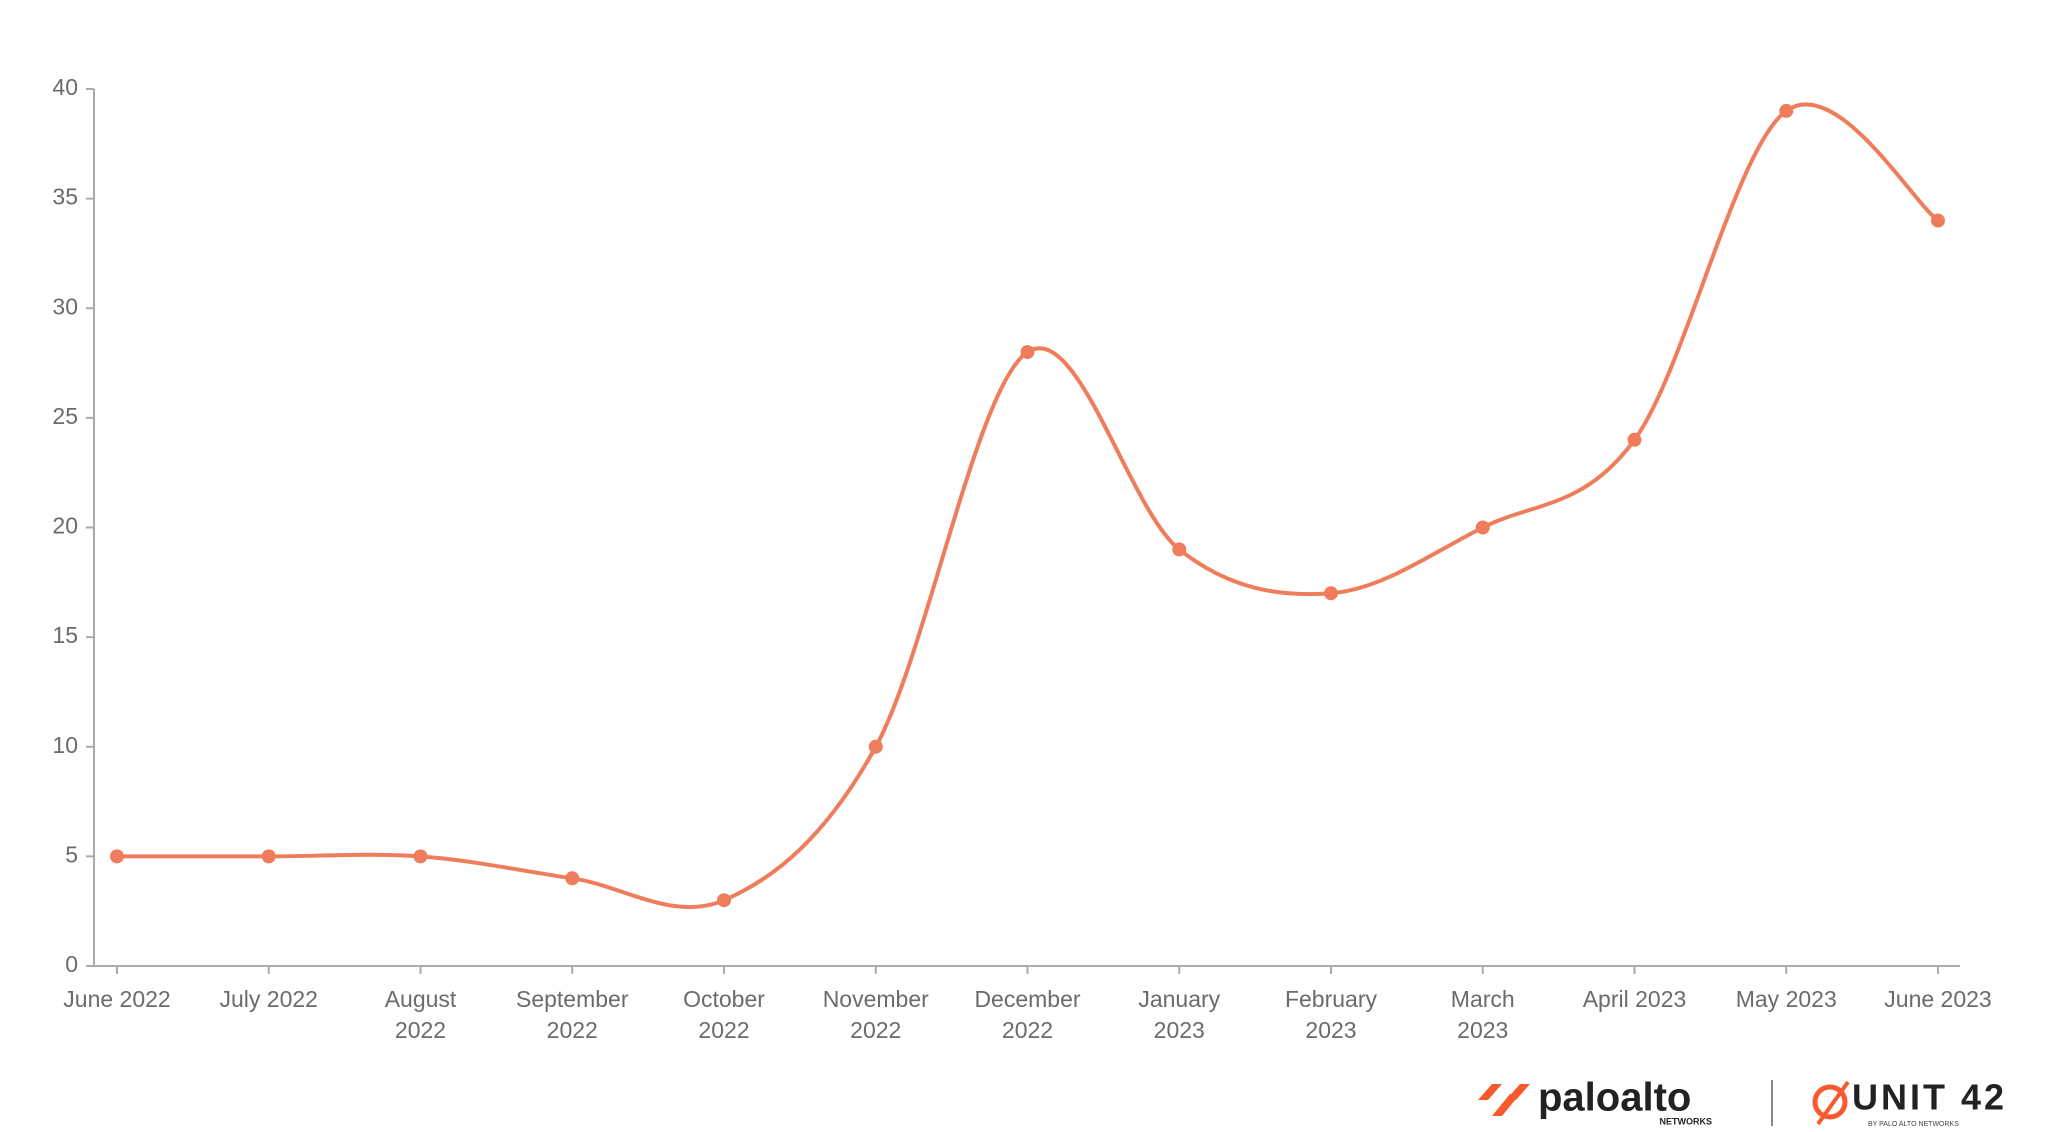 The width and height of the screenshot is (2048, 1132). Describe the element at coordinates (724, 999) in the screenshot. I see `x-tick-label: October` at that location.